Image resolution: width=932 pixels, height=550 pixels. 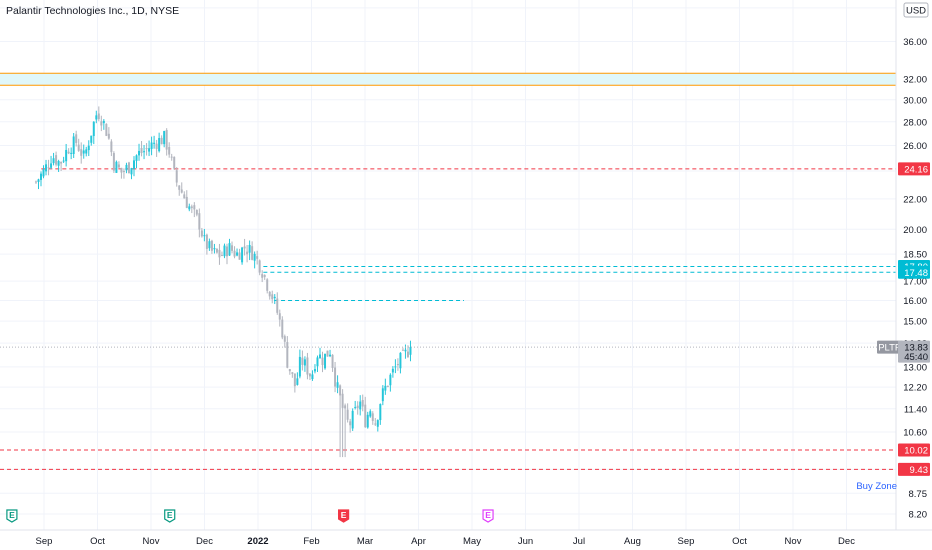 I want to click on buy-zone-label: Buy Zone, so click(x=876, y=486).